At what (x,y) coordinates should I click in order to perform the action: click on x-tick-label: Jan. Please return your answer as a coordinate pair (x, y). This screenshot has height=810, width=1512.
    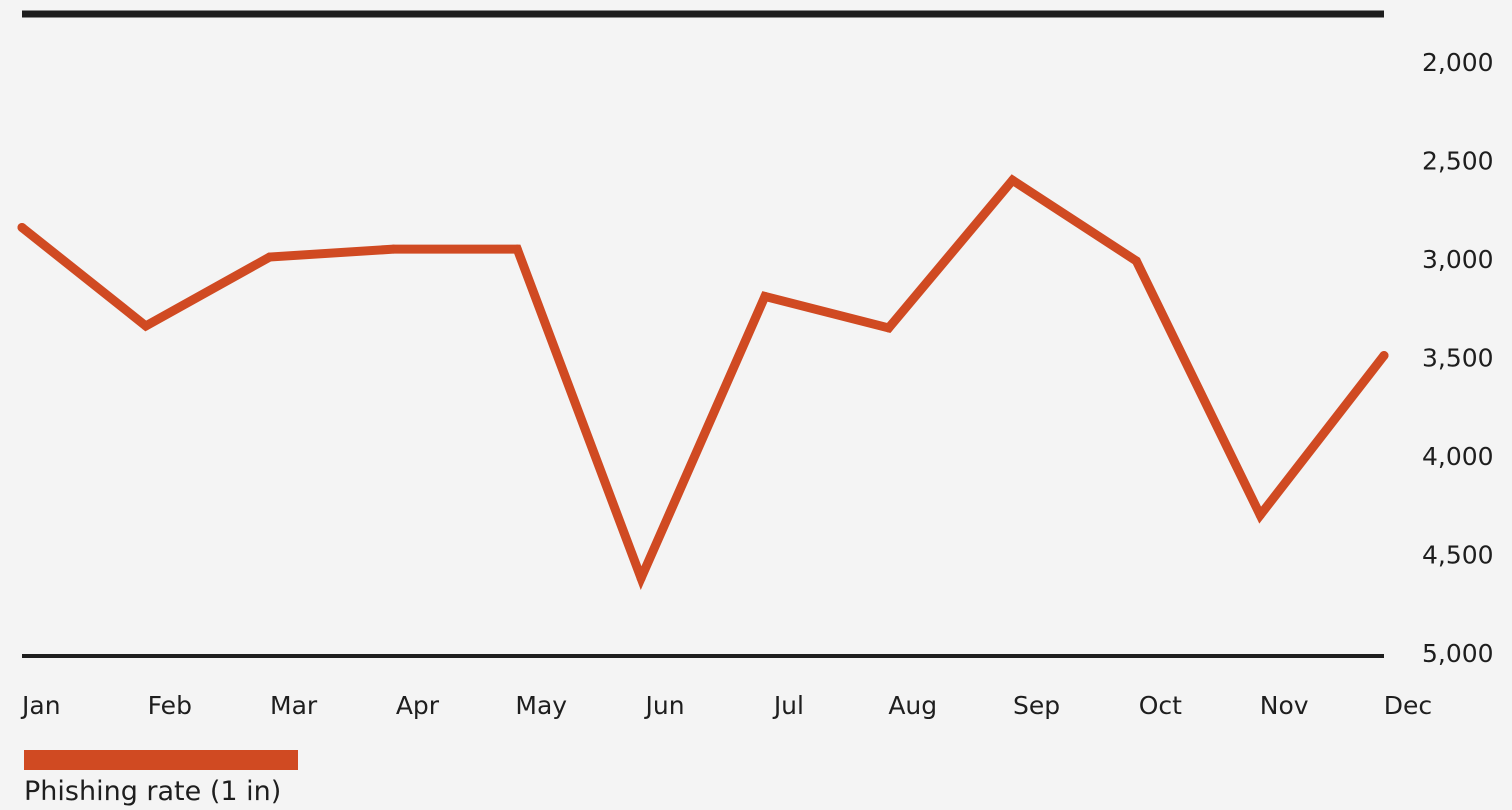
    Looking at the image, I should click on (40, 705).